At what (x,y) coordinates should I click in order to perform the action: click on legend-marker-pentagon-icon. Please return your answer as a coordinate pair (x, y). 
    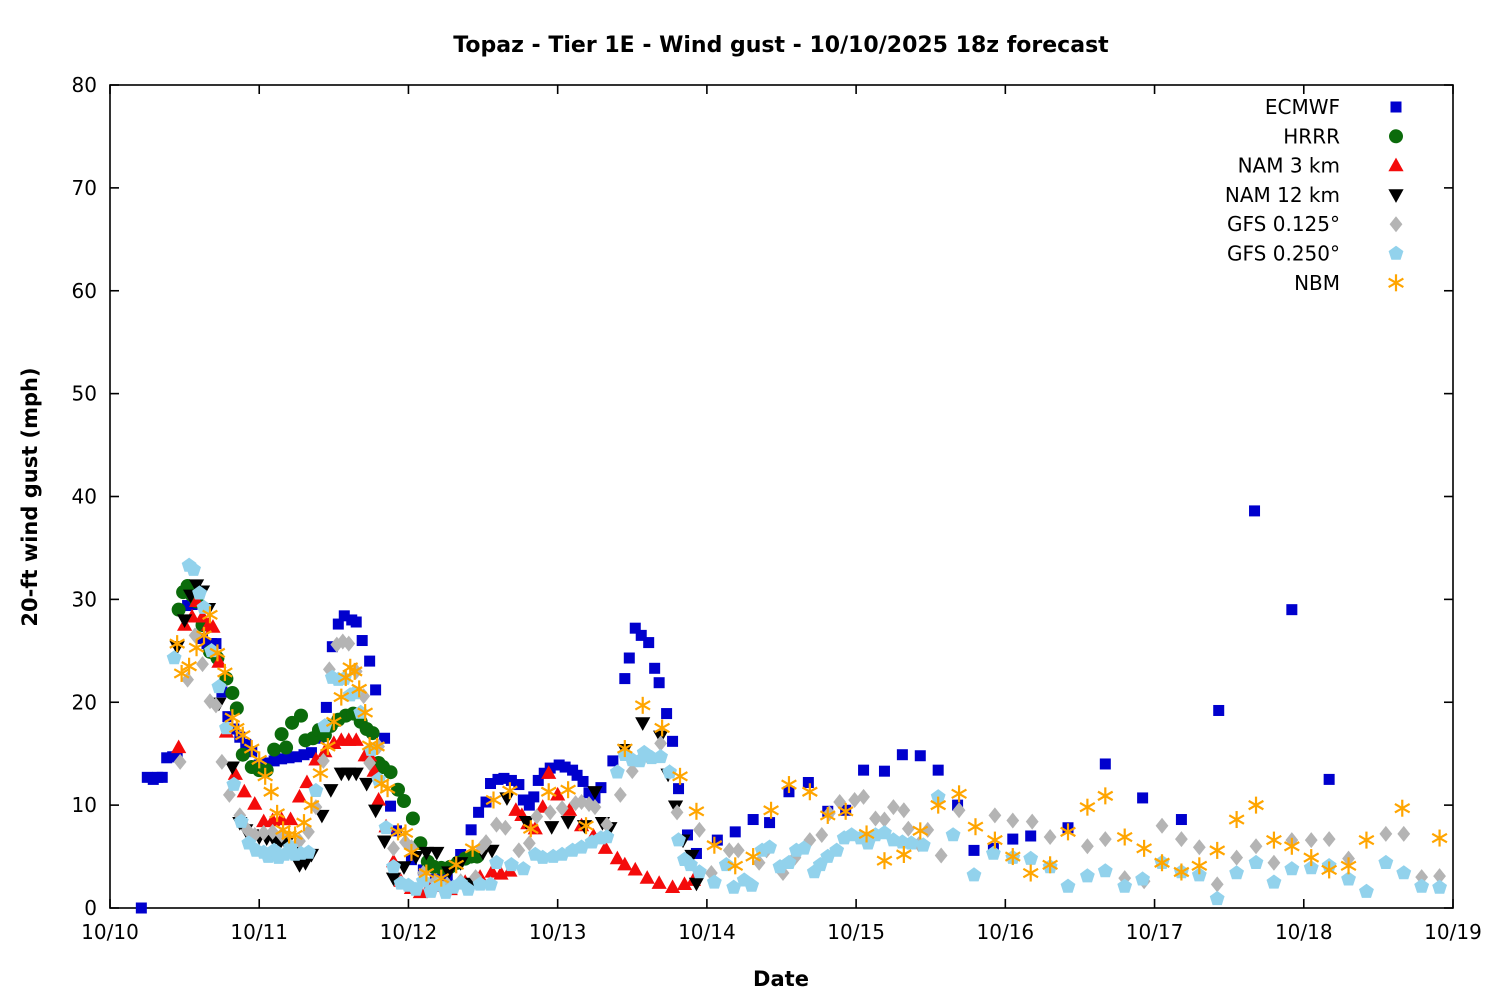
    Looking at the image, I should click on (1396, 252).